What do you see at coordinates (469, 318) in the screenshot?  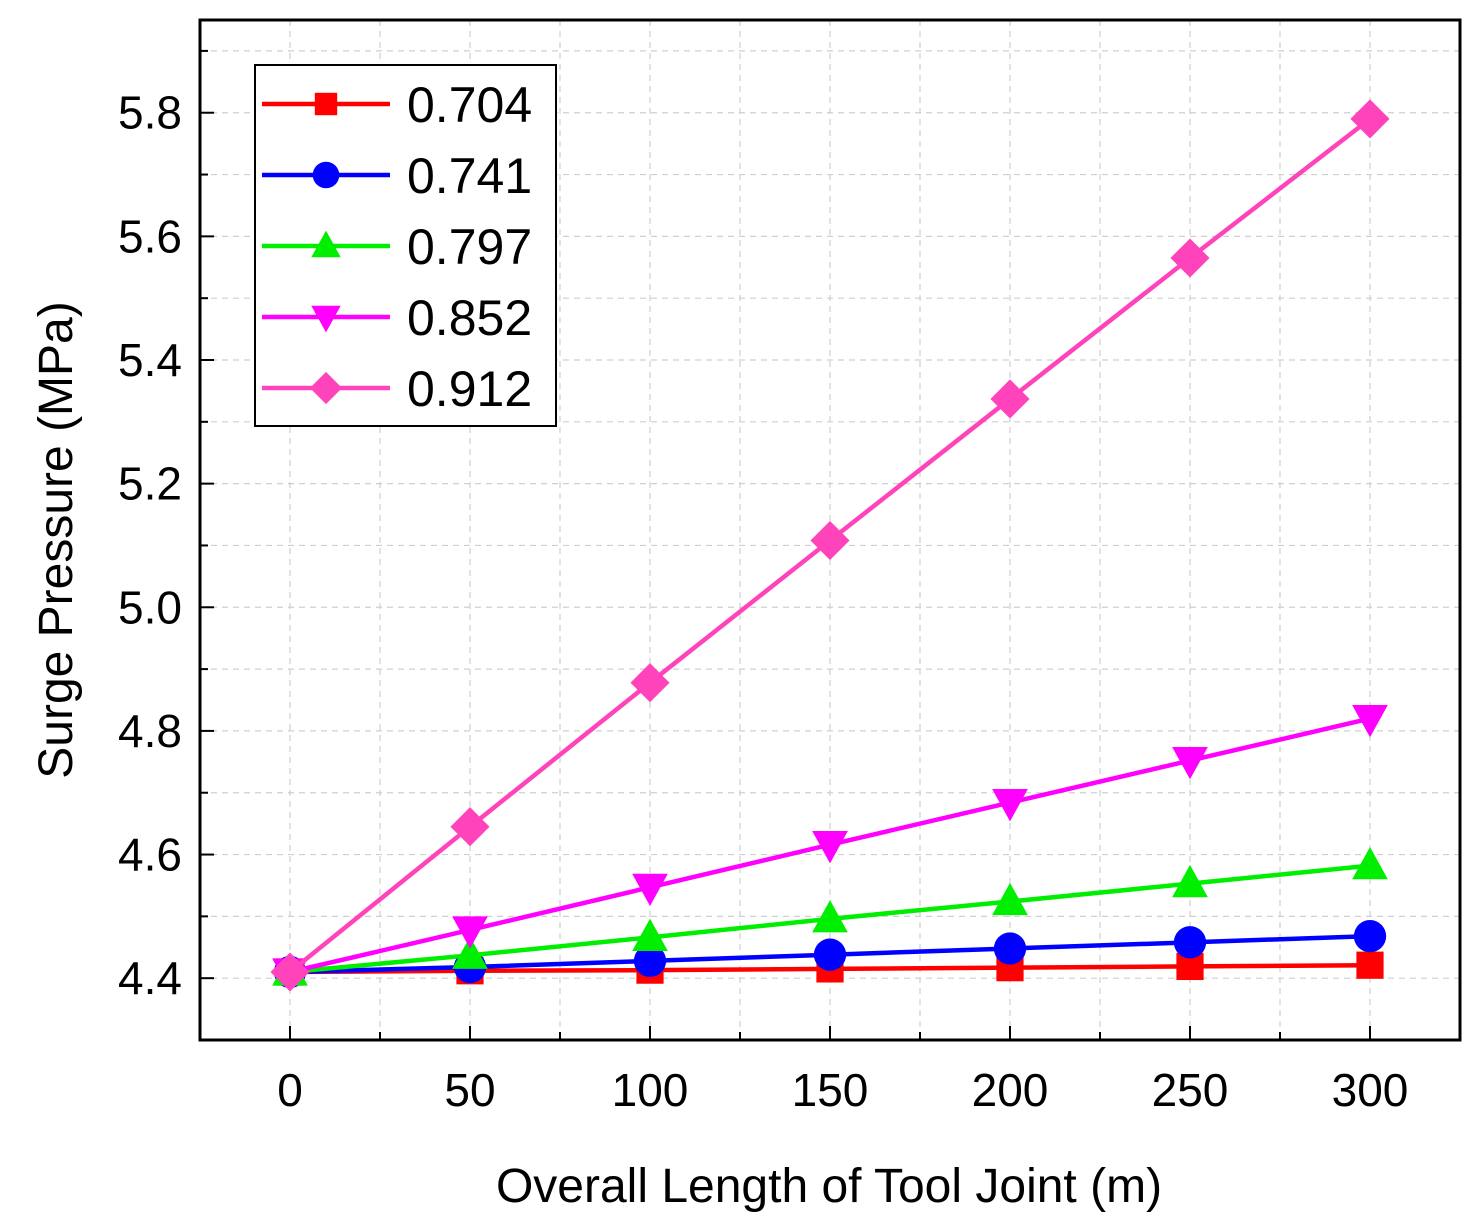 I see `legend-label: 0.852` at bounding box center [469, 318].